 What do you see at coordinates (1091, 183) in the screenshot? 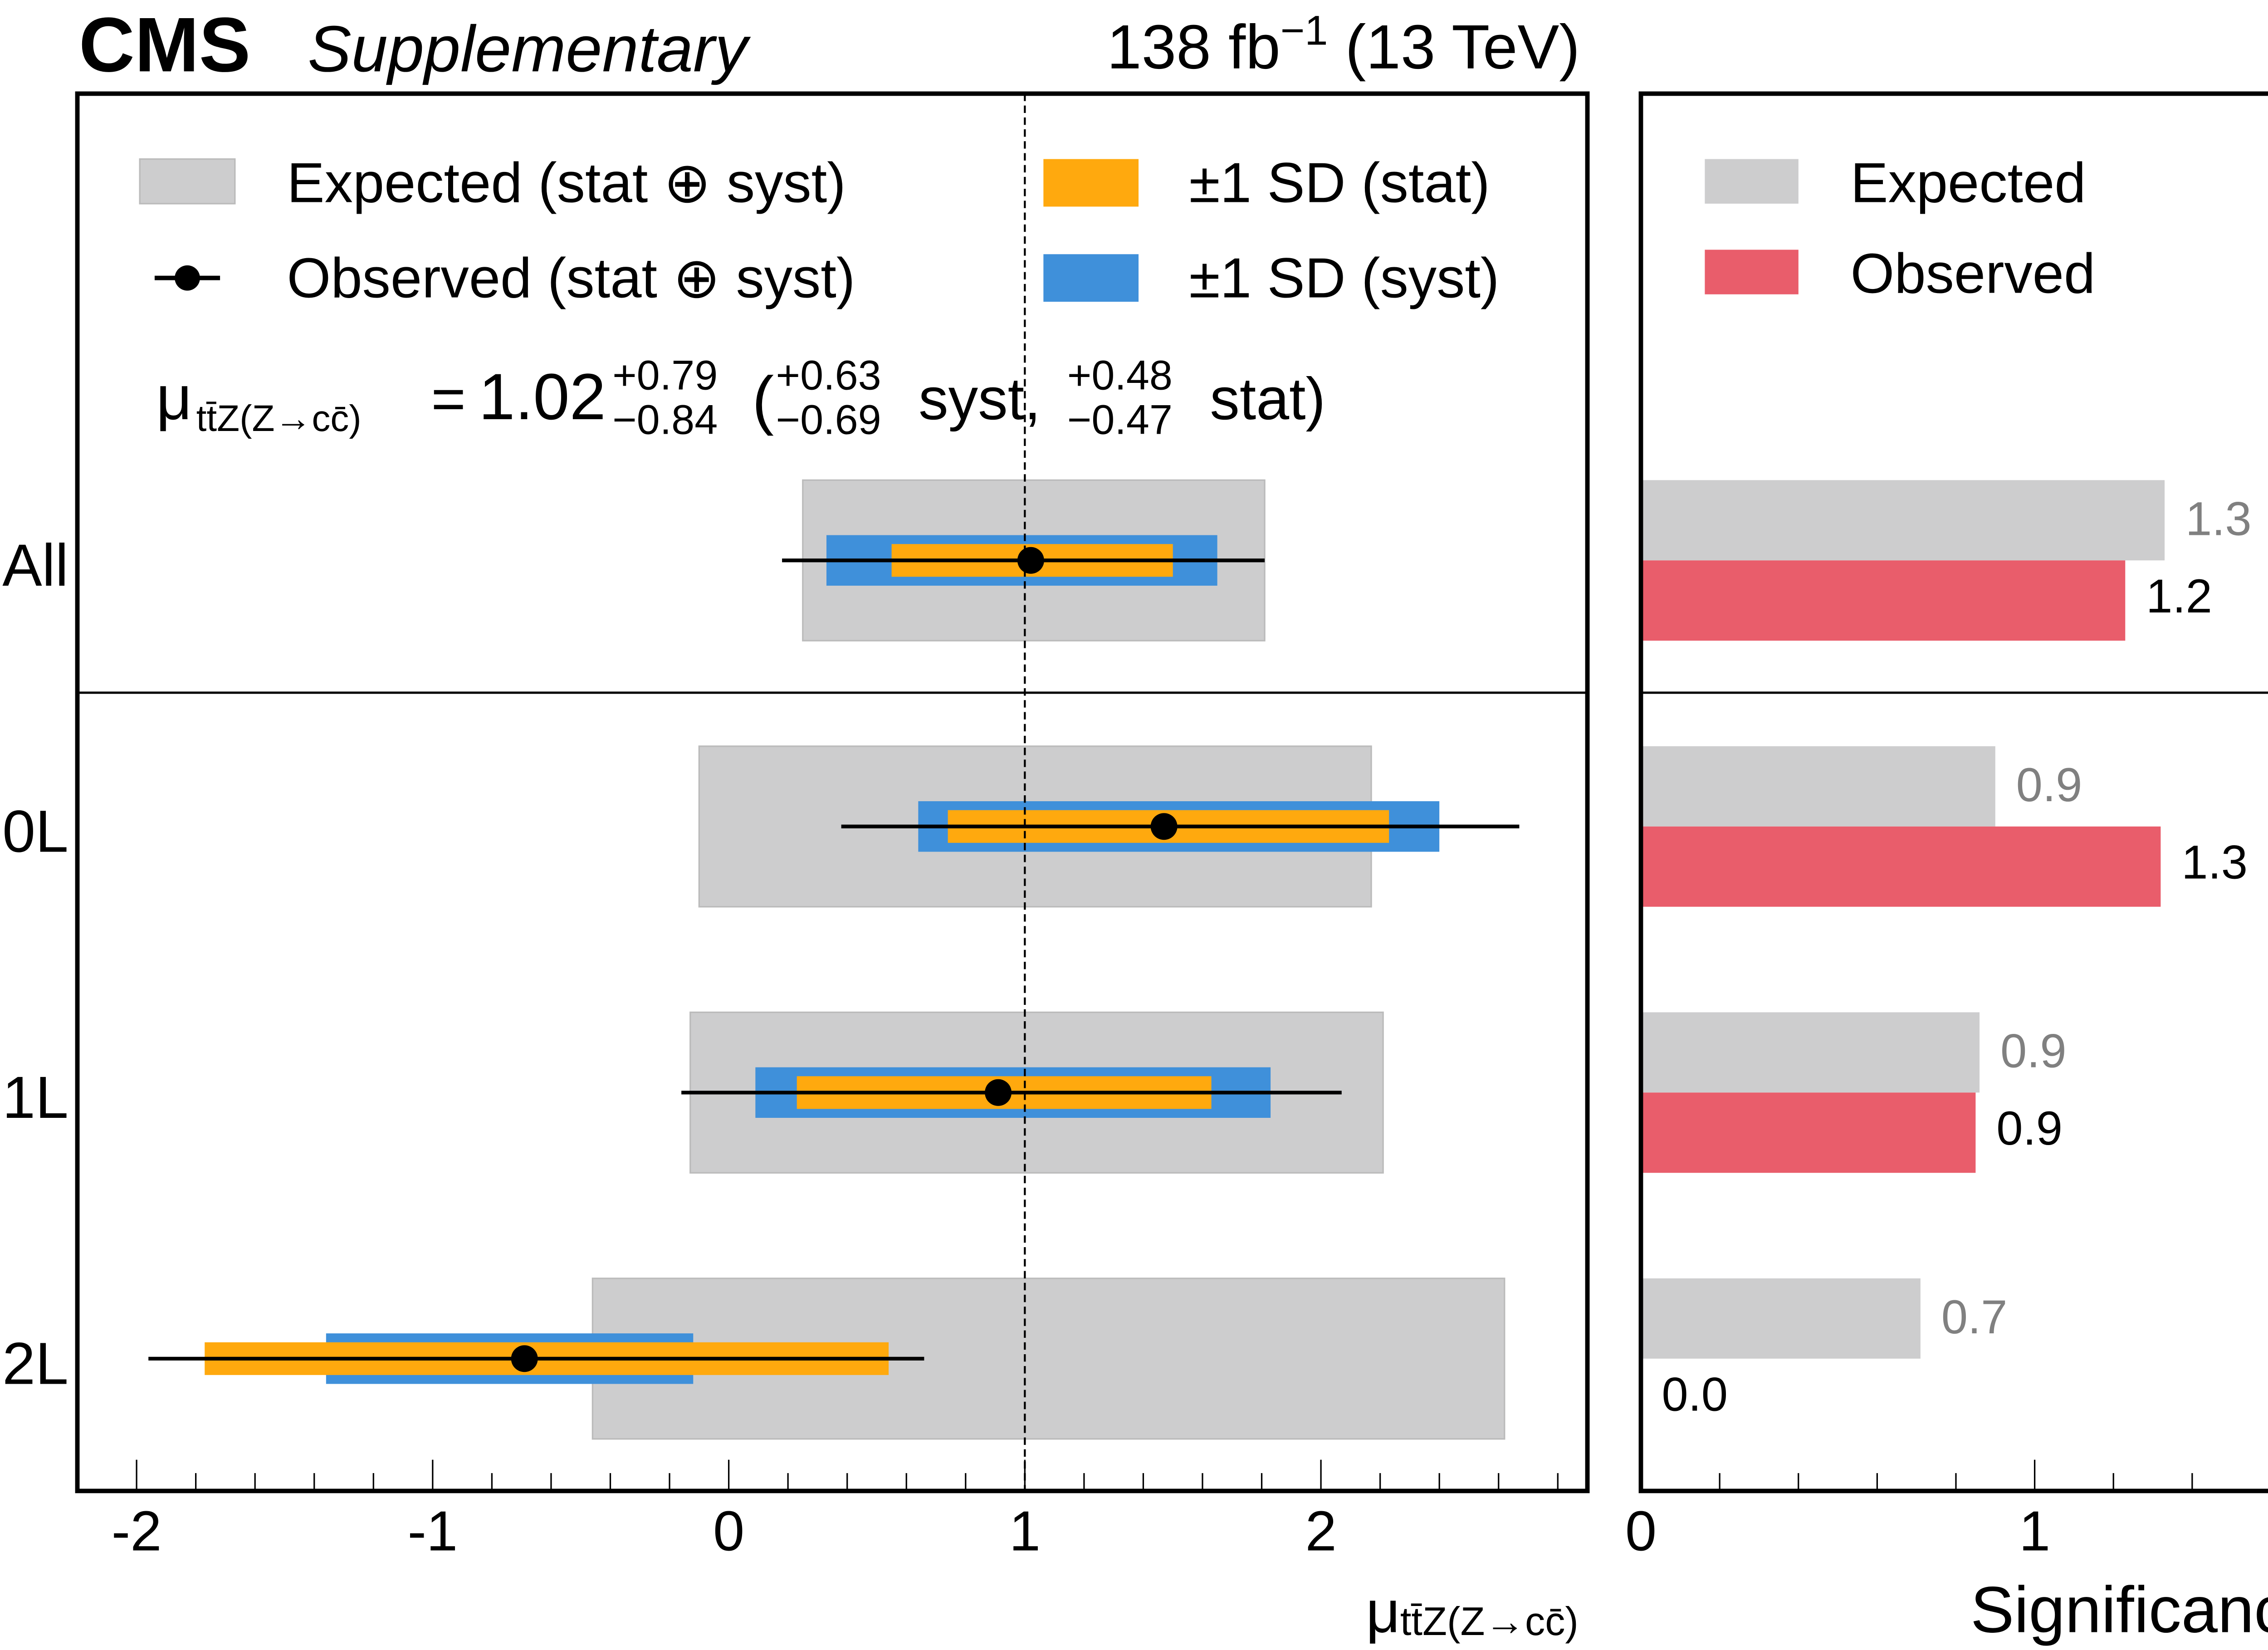
I see `legend-stat-swatch` at bounding box center [1091, 183].